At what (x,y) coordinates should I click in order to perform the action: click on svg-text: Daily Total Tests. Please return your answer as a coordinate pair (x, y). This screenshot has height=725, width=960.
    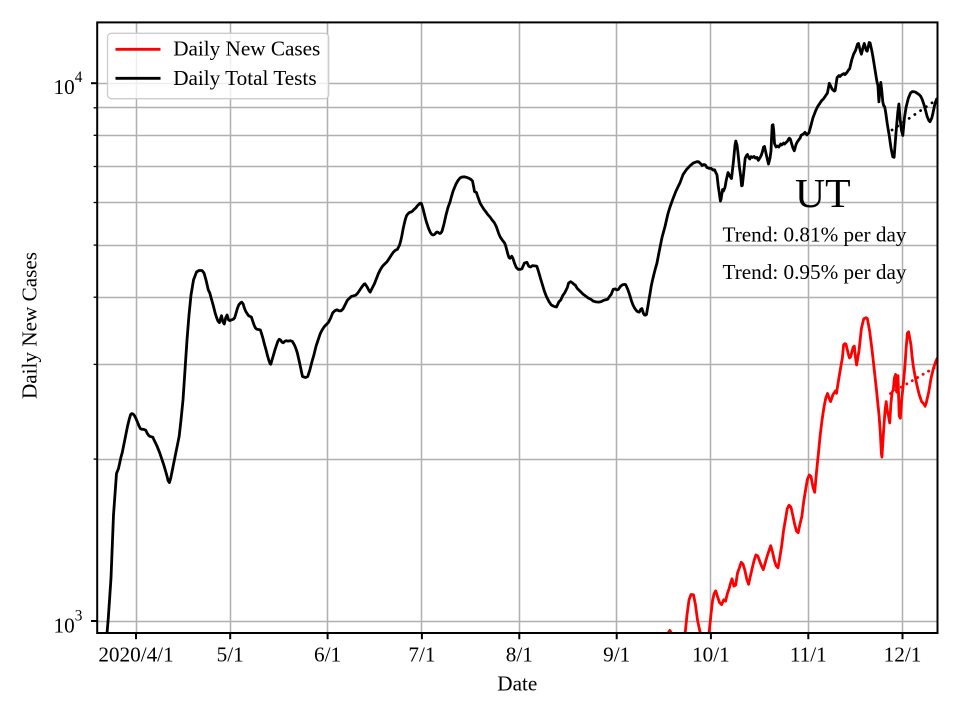
    Looking at the image, I should click on (244, 78).